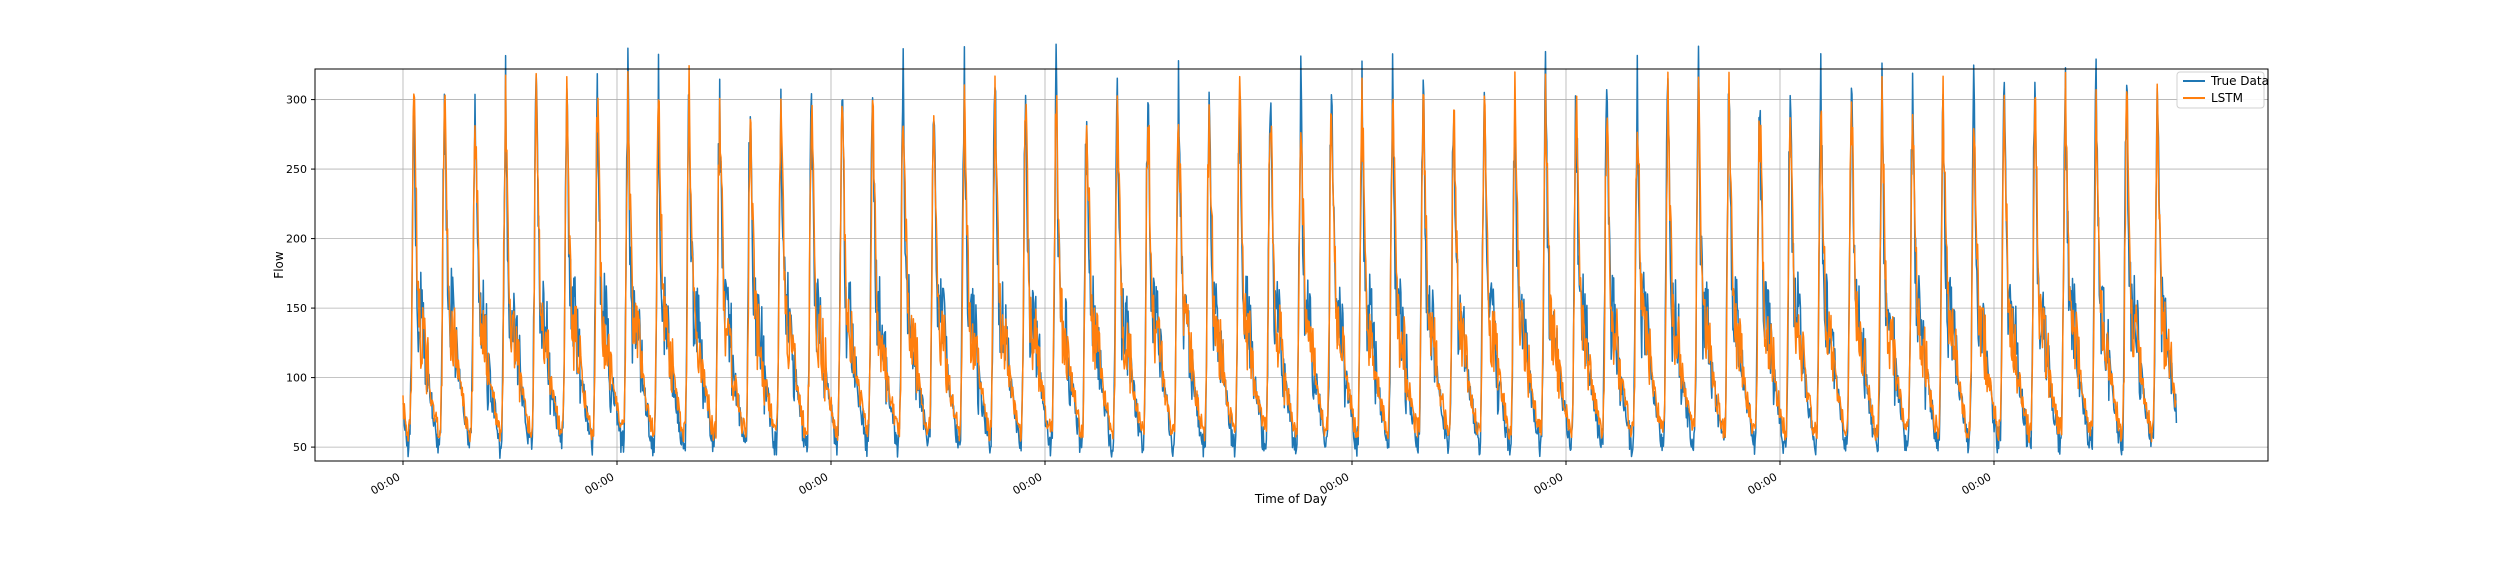 This screenshot has height=576, width=2520. What do you see at coordinates (2239, 81) in the screenshot?
I see `legend-label-true-data: True Data` at bounding box center [2239, 81].